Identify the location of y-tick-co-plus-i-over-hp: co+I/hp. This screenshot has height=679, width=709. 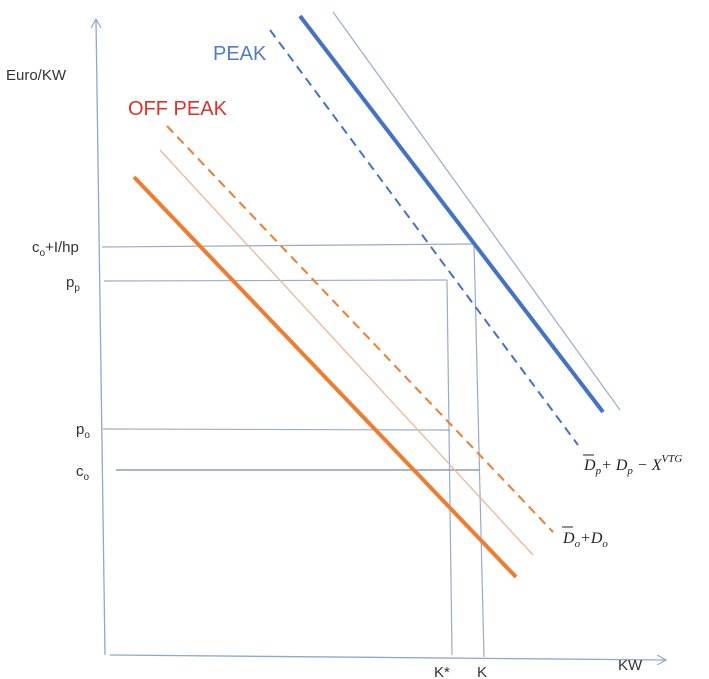
(55, 249).